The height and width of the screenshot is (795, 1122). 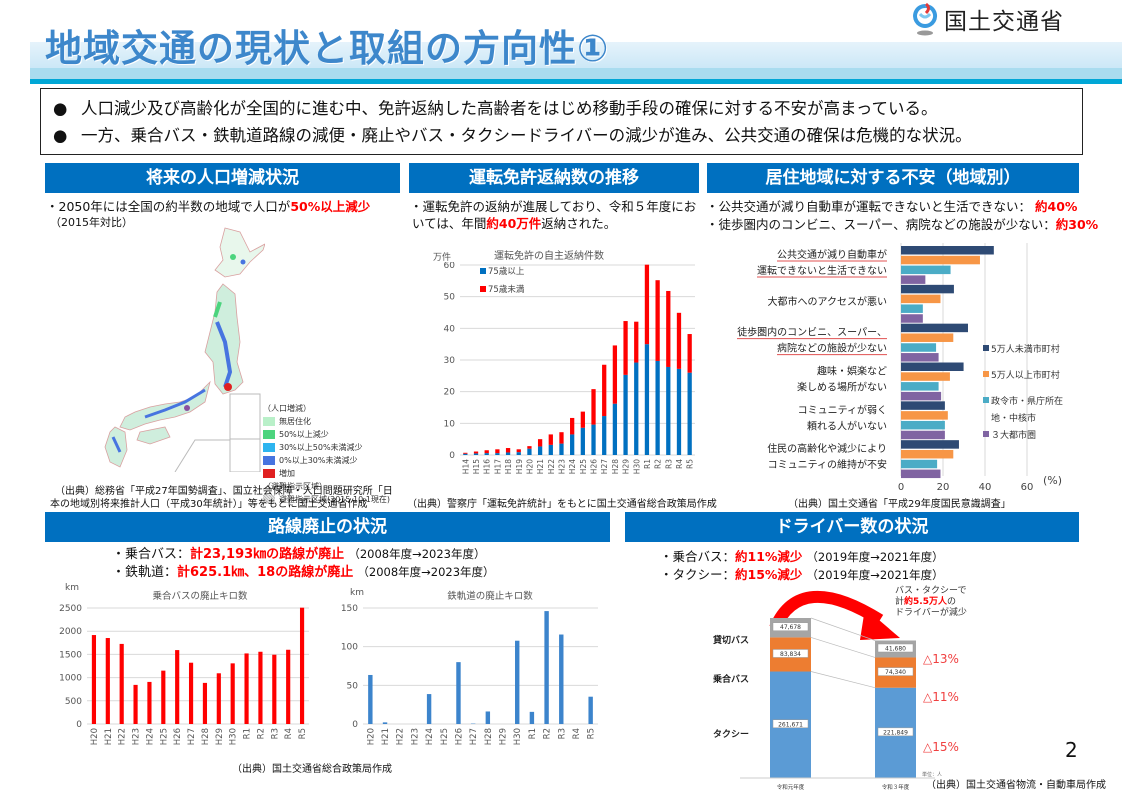 I want to click on svg-text: 74,340, so click(x=895, y=672).